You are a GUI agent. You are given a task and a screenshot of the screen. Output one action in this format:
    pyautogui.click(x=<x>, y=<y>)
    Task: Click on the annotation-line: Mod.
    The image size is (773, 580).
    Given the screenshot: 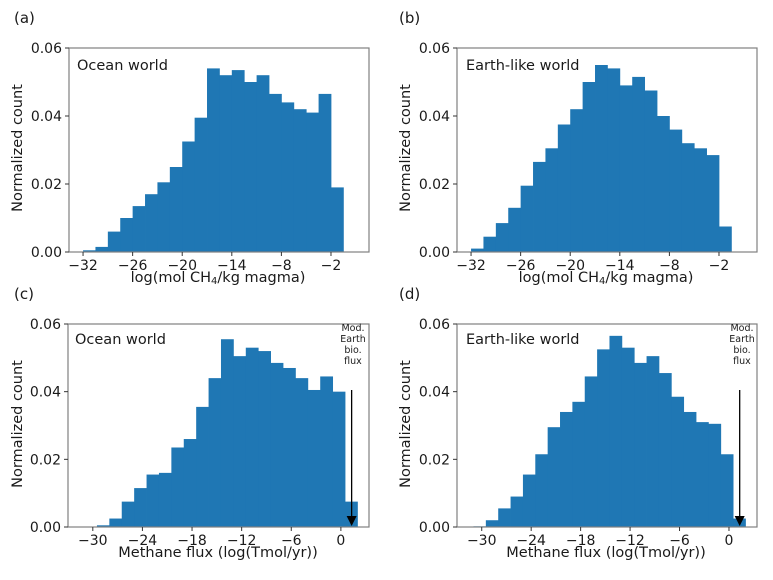 What is the action you would take?
    pyautogui.click(x=353, y=328)
    